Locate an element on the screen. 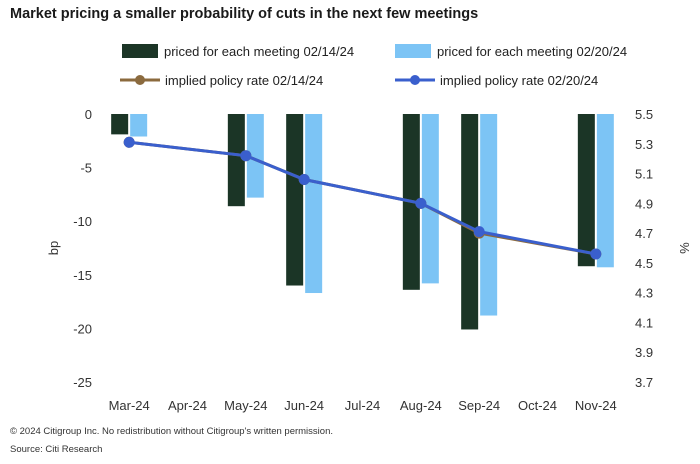 The width and height of the screenshot is (700, 464). x-tick-label: Oct-24 is located at coordinates (537, 405).